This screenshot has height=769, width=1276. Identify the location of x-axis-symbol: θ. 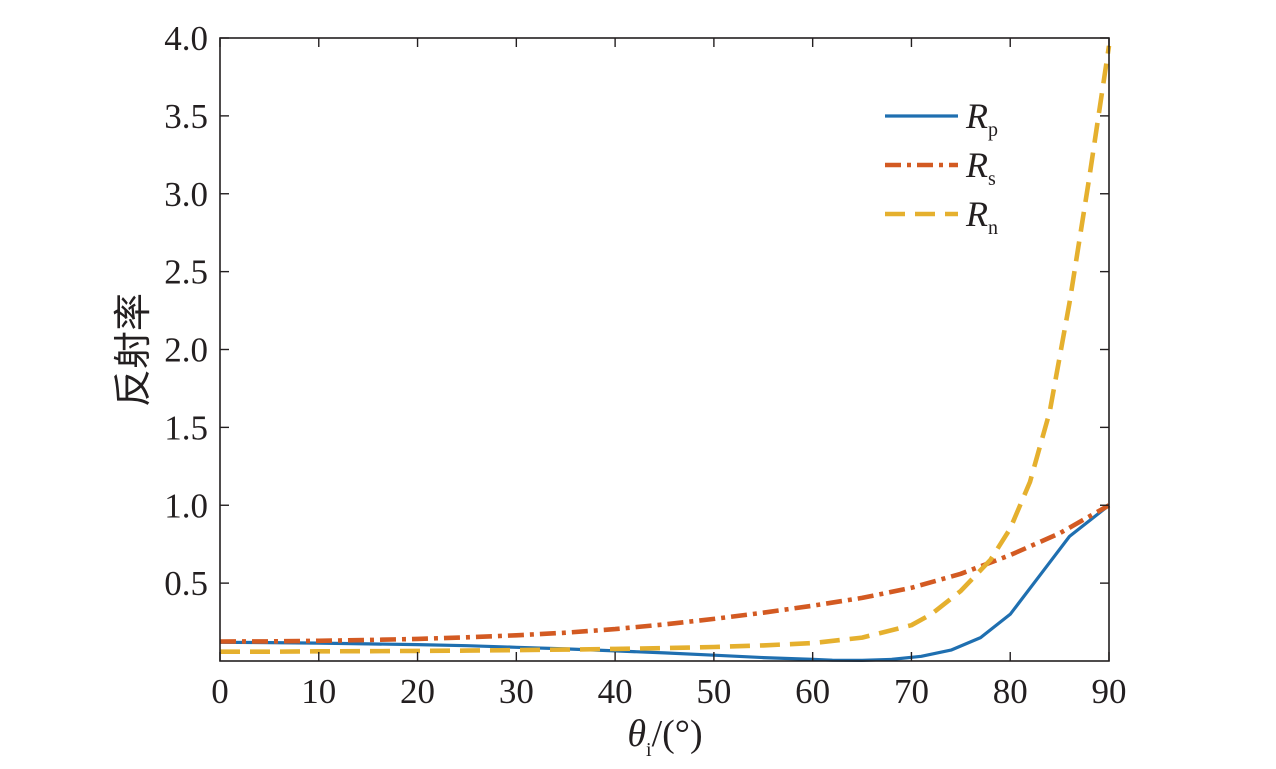
(636, 734).